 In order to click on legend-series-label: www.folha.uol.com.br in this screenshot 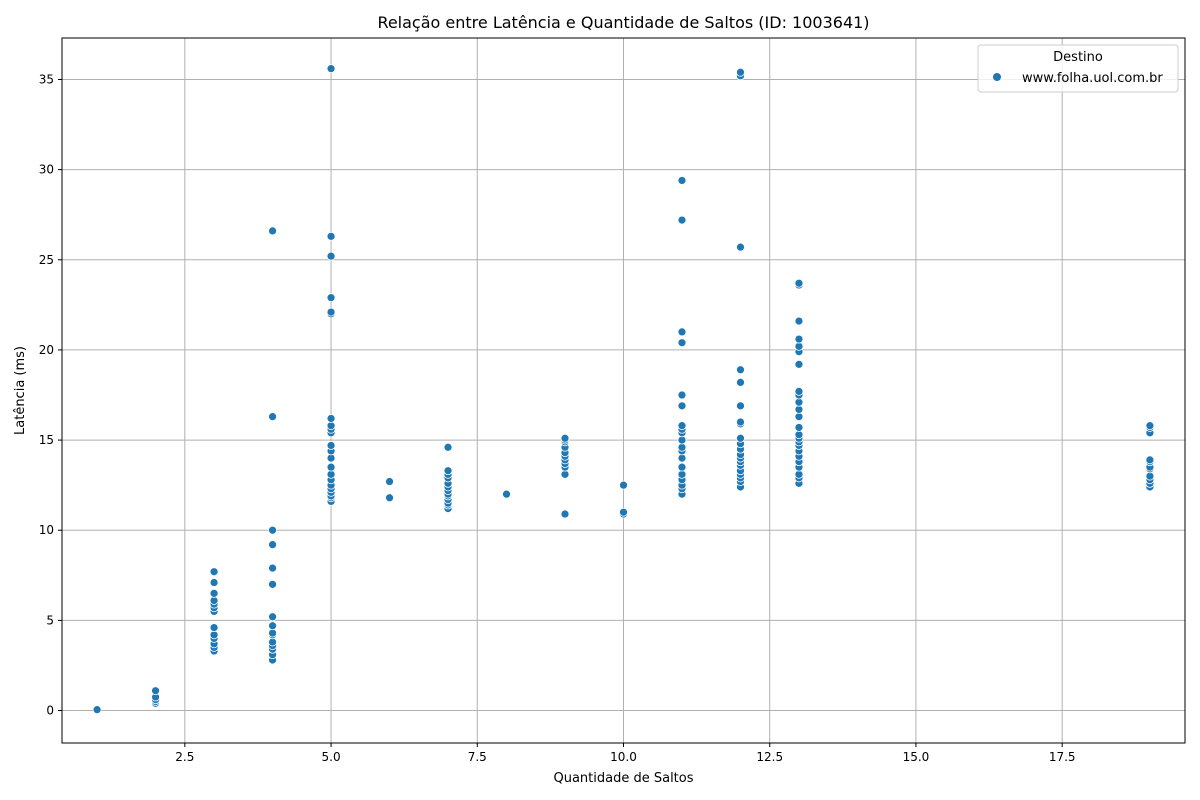, I will do `click(1092, 78)`.